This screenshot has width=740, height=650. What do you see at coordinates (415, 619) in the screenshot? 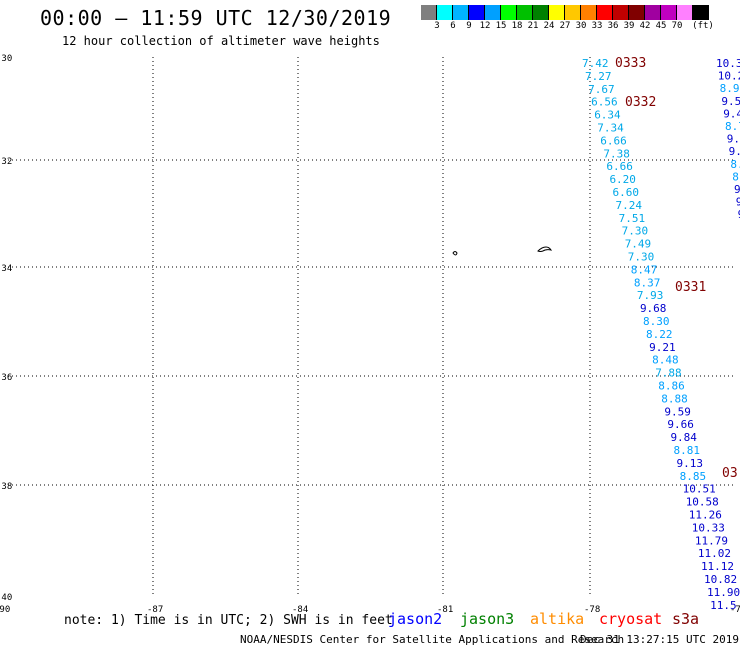
I see `legend-item-jason2: jason2` at bounding box center [415, 619].